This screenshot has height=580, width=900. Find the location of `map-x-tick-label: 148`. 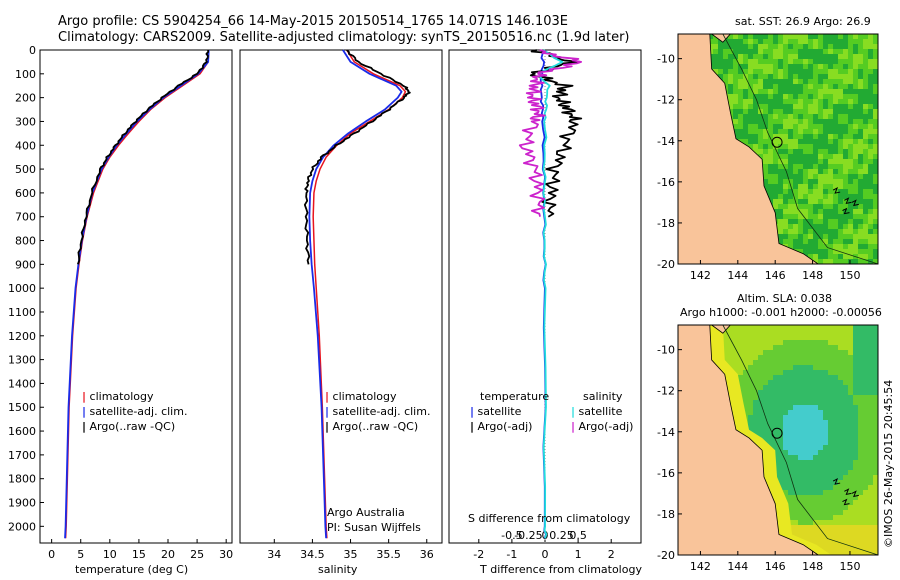

map-x-tick-label: 148 is located at coordinates (812, 275).